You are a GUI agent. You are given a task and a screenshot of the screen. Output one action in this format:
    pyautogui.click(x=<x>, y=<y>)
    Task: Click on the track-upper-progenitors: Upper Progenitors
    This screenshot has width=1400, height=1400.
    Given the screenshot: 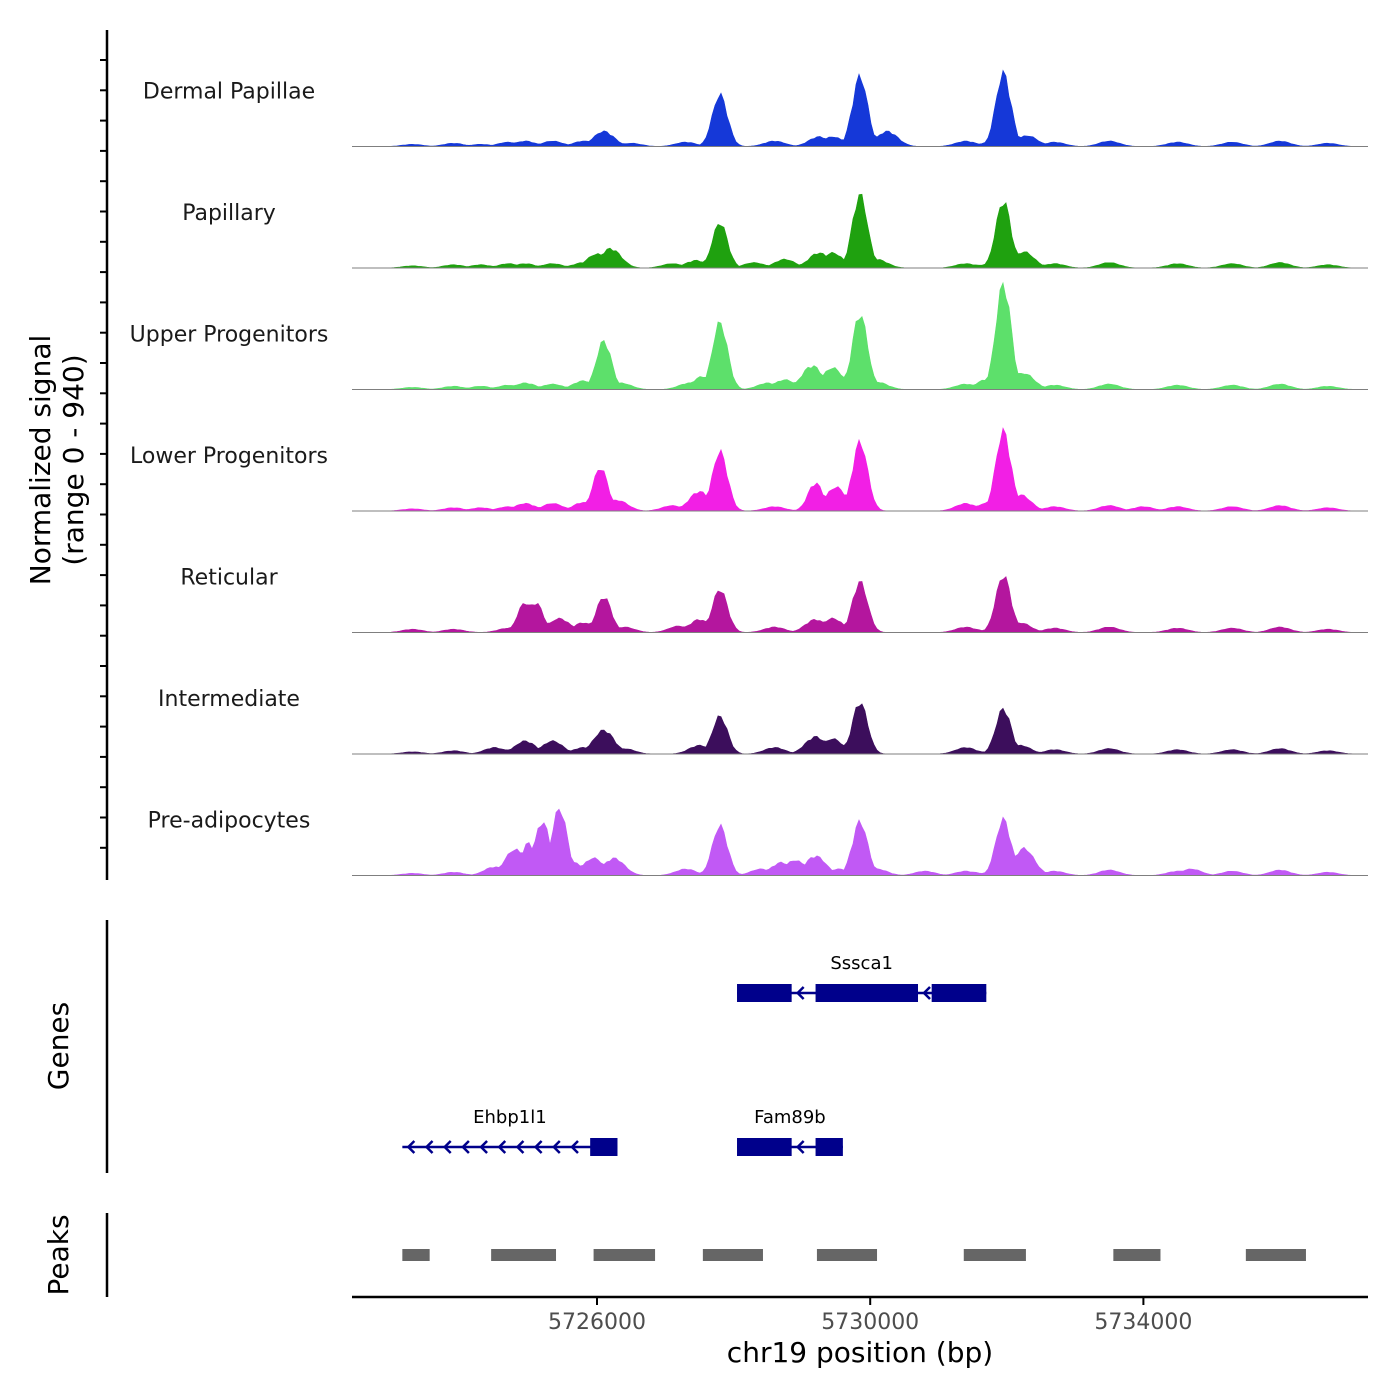 What is the action you would take?
    pyautogui.click(x=749, y=335)
    